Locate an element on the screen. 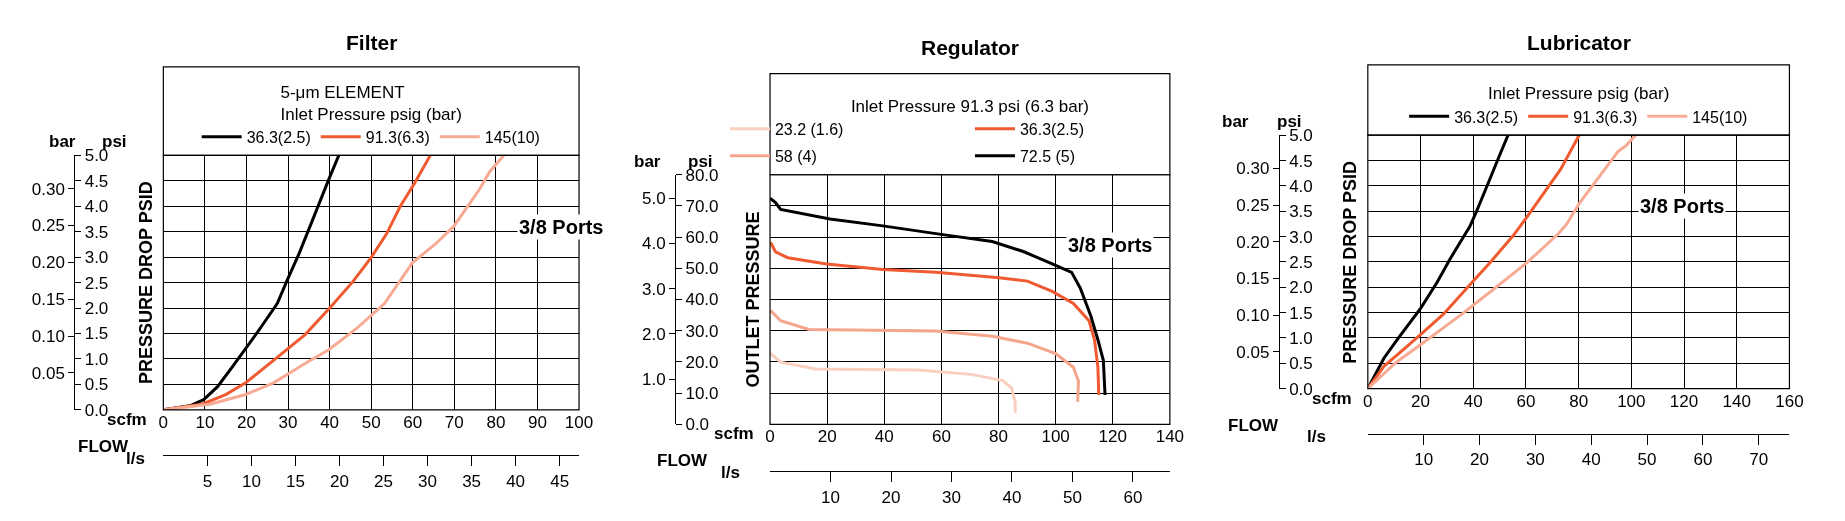  y-tick-label: 30.0 is located at coordinates (702, 331).